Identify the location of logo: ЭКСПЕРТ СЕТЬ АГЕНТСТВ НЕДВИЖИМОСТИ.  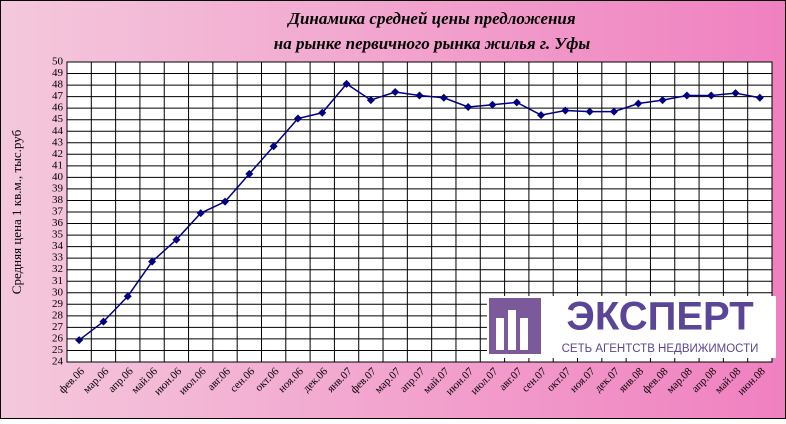
(631, 326).